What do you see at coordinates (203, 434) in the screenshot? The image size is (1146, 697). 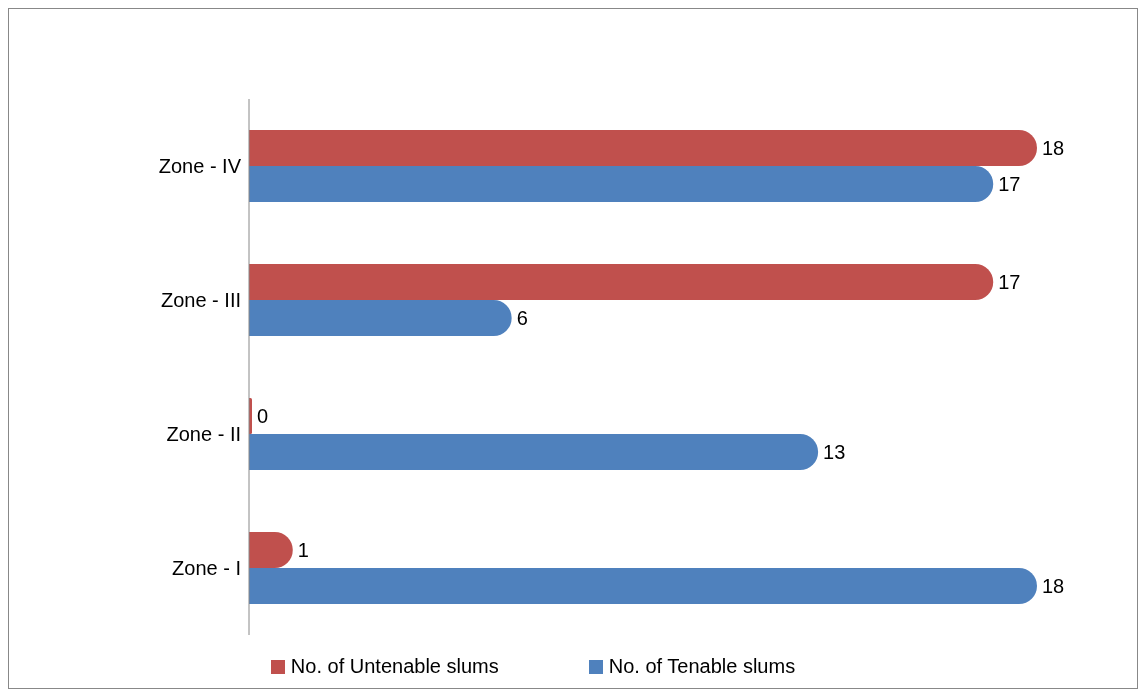 I see `y-tick-label: Zone - II` at bounding box center [203, 434].